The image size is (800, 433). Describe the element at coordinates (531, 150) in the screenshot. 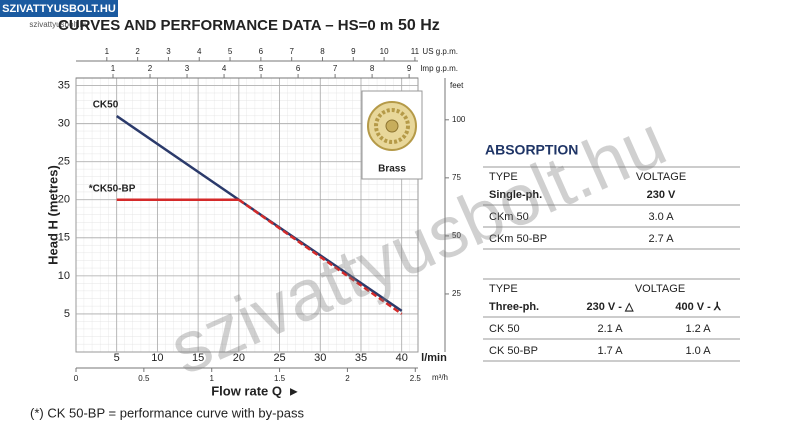

I see `table-title: ABSORPTION` at that location.